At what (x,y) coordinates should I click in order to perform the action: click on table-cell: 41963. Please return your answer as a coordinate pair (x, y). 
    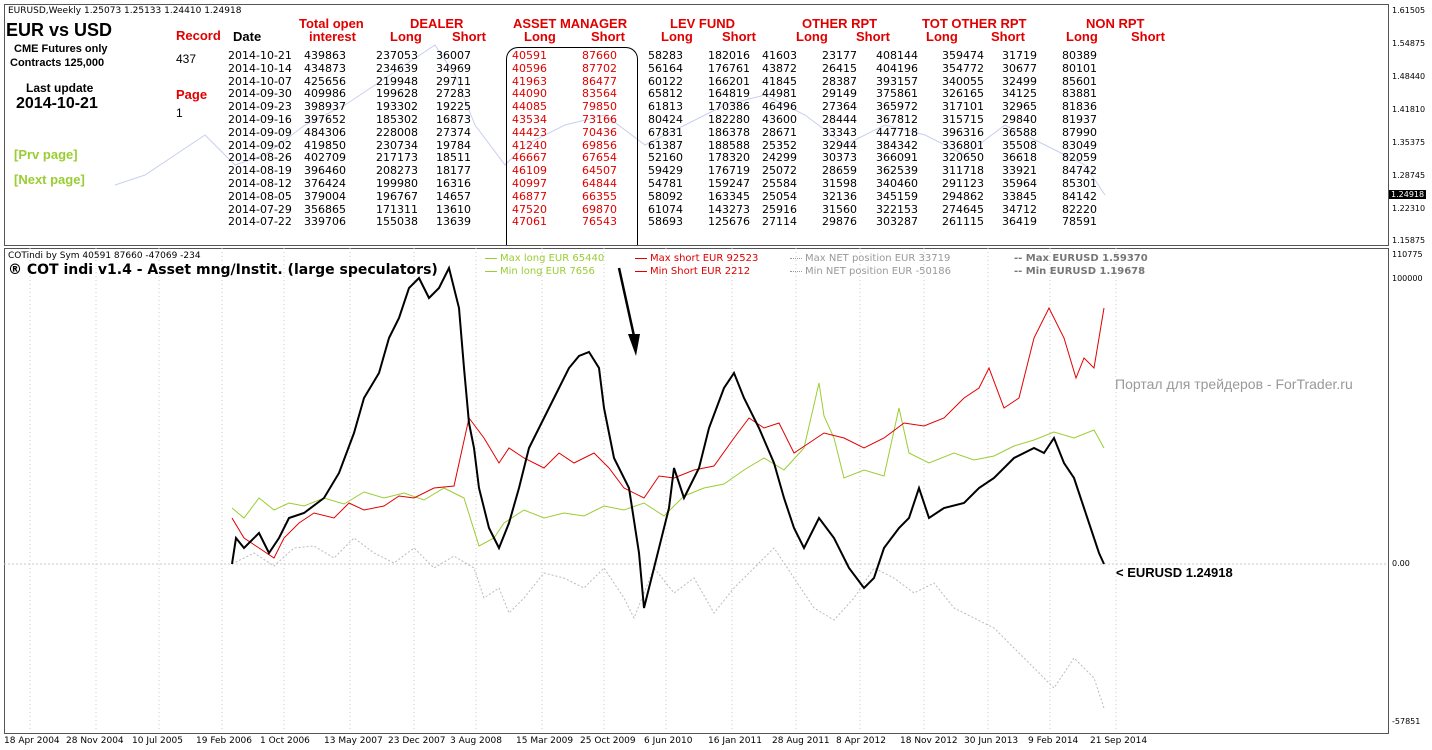
    Looking at the image, I should click on (529, 81).